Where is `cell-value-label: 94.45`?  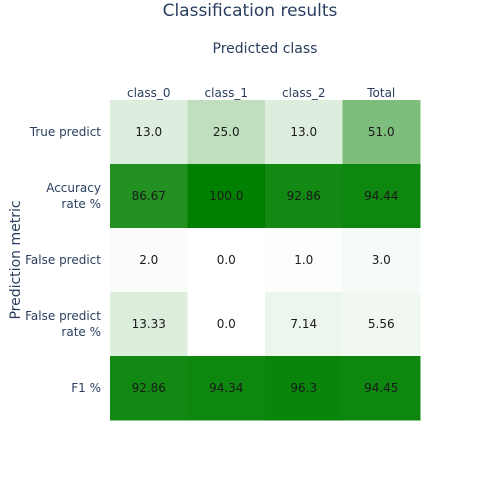 cell-value-label: 94.45 is located at coordinates (381, 388).